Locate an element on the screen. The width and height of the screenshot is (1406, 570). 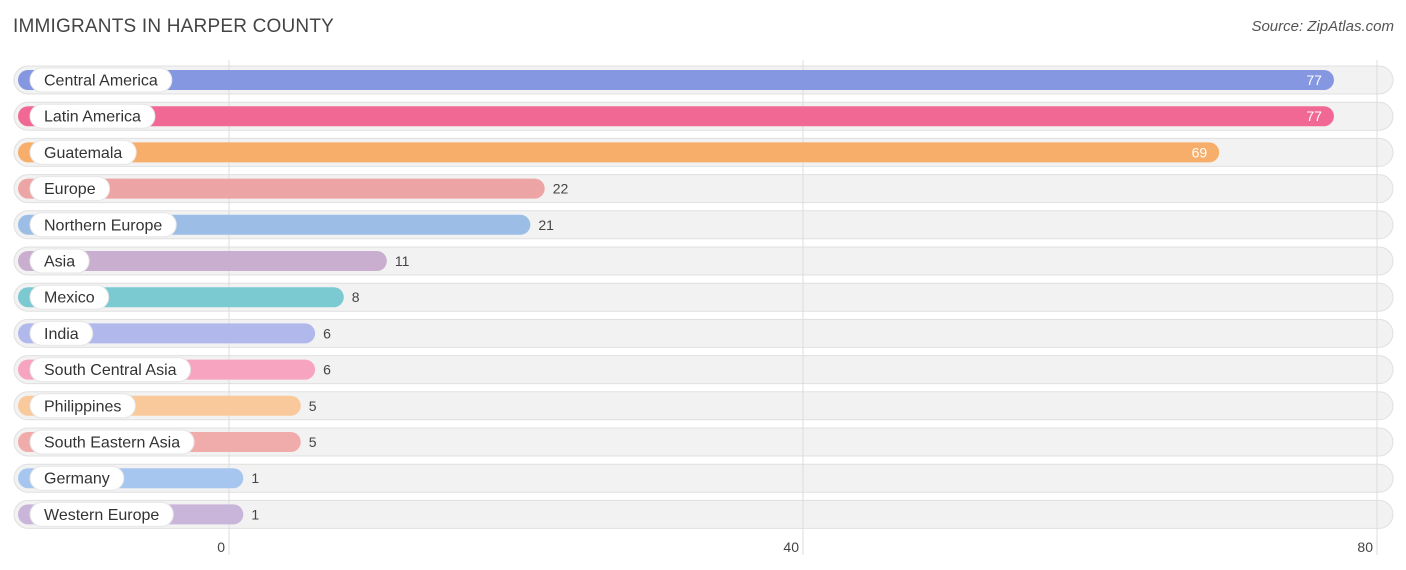
category-label: Northern Europe is located at coordinates (103, 225).